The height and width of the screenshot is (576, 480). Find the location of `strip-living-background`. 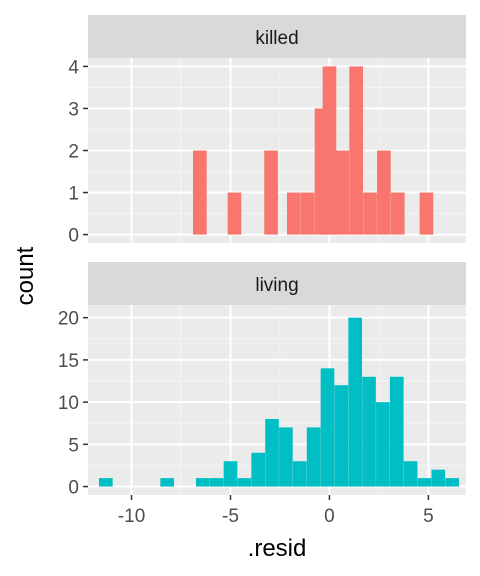

strip-living-background is located at coordinates (277, 283).